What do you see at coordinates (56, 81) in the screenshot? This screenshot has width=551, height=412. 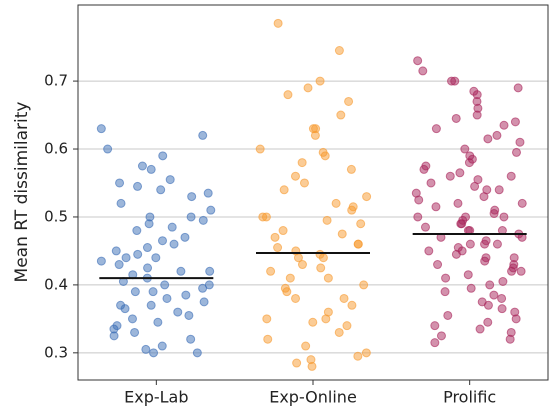 I see `y-tick-label: 0.7` at bounding box center [56, 81].